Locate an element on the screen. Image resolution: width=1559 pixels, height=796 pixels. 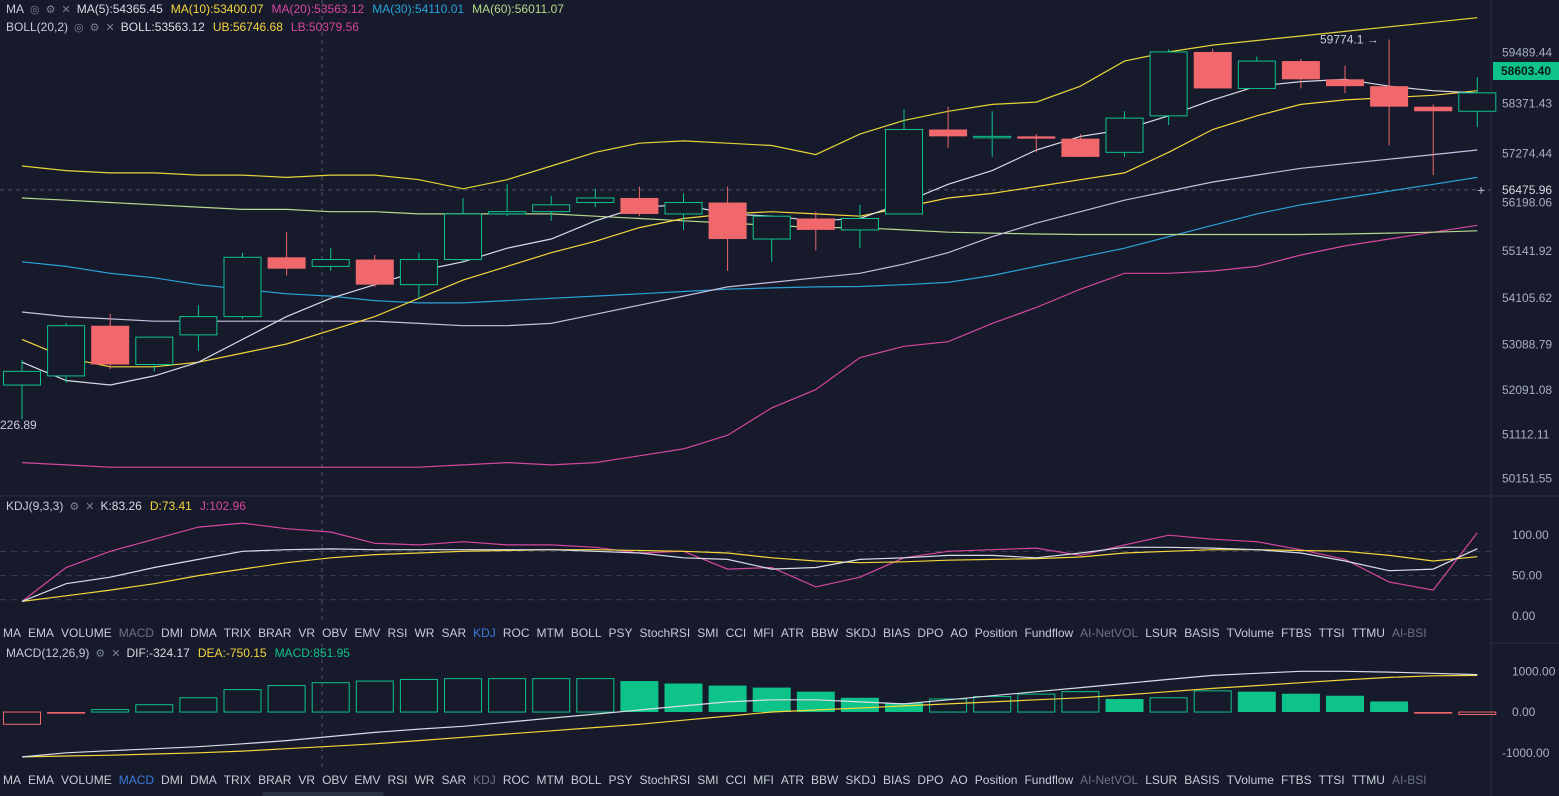
horizontal-scrollbar is located at coordinates (323, 794).